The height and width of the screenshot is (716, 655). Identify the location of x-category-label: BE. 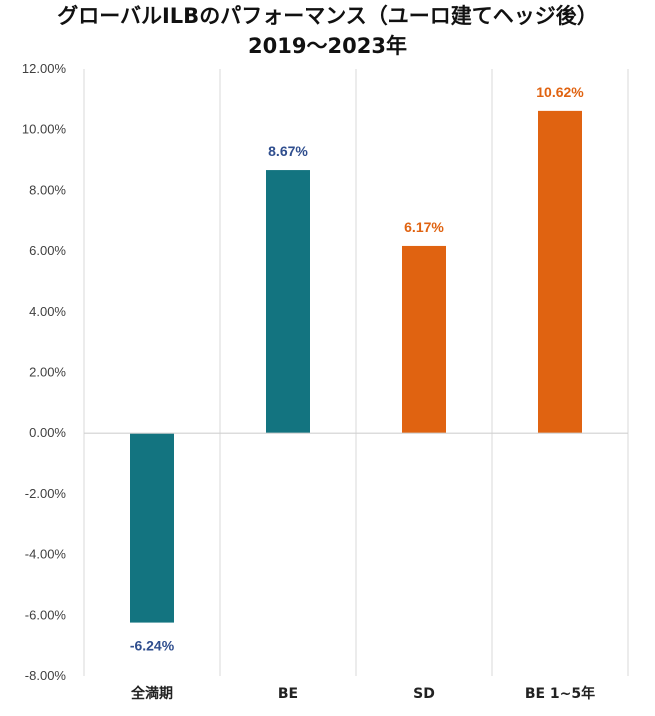
(288, 694).